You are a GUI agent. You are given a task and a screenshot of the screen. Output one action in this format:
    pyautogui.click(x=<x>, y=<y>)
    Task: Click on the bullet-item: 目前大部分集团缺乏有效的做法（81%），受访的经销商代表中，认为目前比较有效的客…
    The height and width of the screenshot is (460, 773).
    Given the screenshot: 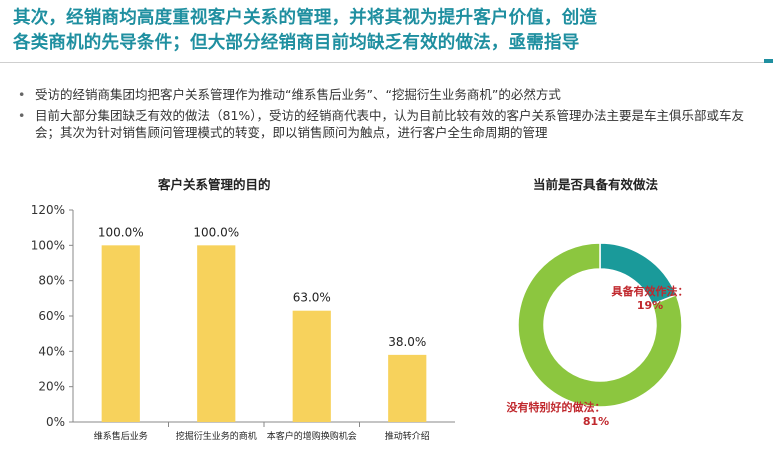 What is the action you would take?
    pyautogui.click(x=393, y=124)
    